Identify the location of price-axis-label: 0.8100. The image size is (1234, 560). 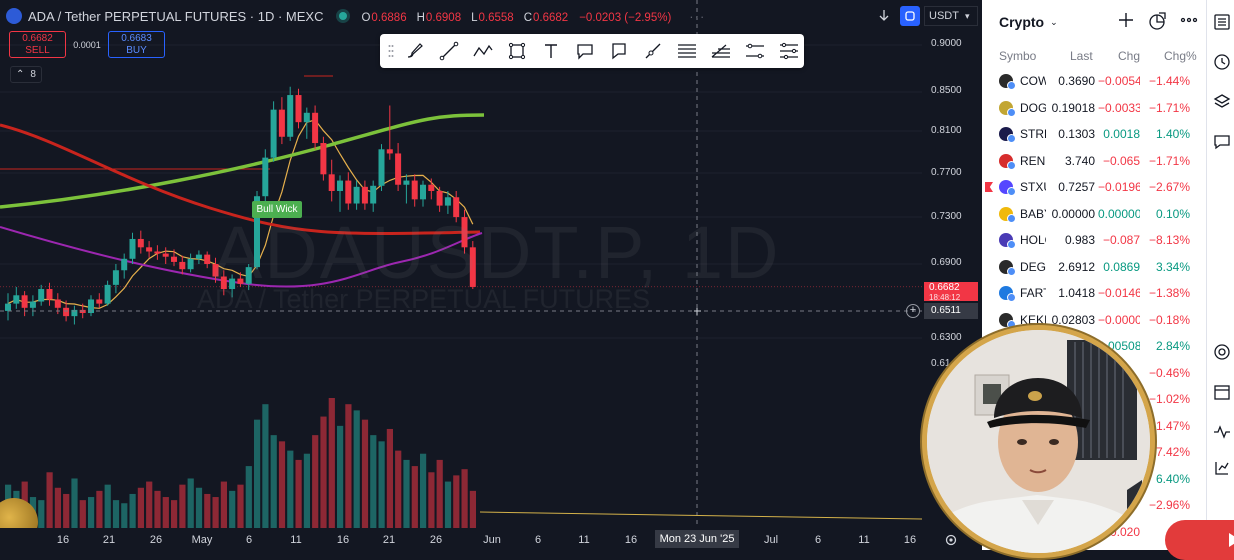
(946, 130).